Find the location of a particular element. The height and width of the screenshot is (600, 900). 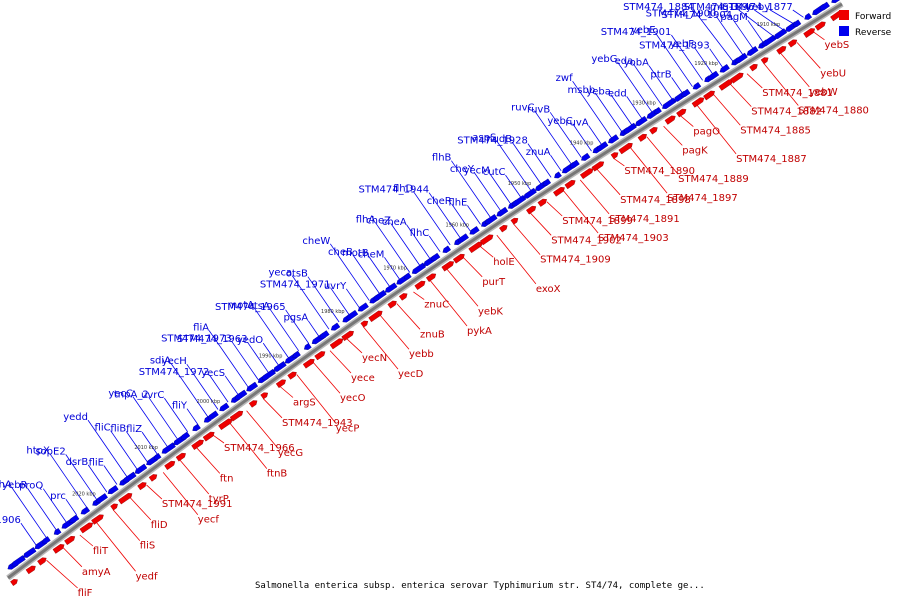

reverse-gene-label: dsrB is located at coordinates (77, 462).